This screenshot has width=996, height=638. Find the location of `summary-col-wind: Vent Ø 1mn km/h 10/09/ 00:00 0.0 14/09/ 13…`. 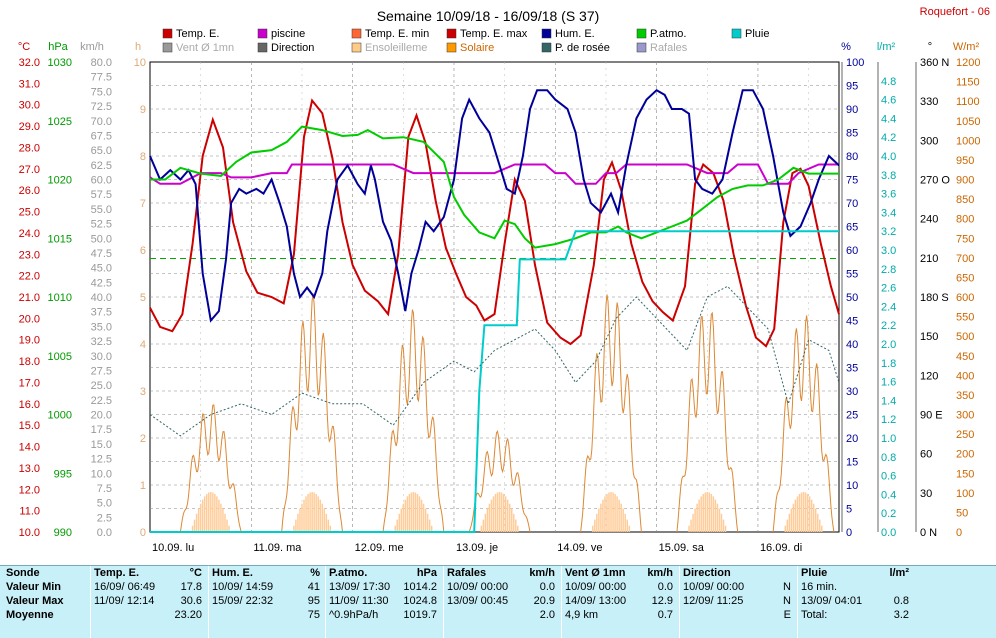

summary-col-wind: Vent Ø 1mn km/h 10/09/ 00:00 0.0 14/09/ 13… is located at coordinates (621, 602).